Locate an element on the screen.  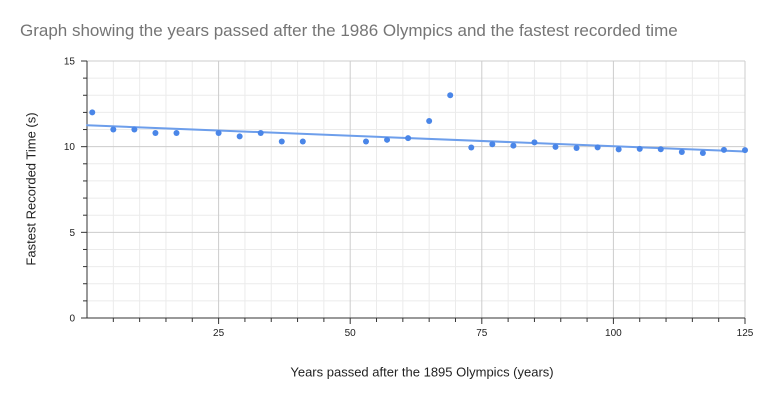
x-tick-label: 100 is located at coordinates (613, 333).